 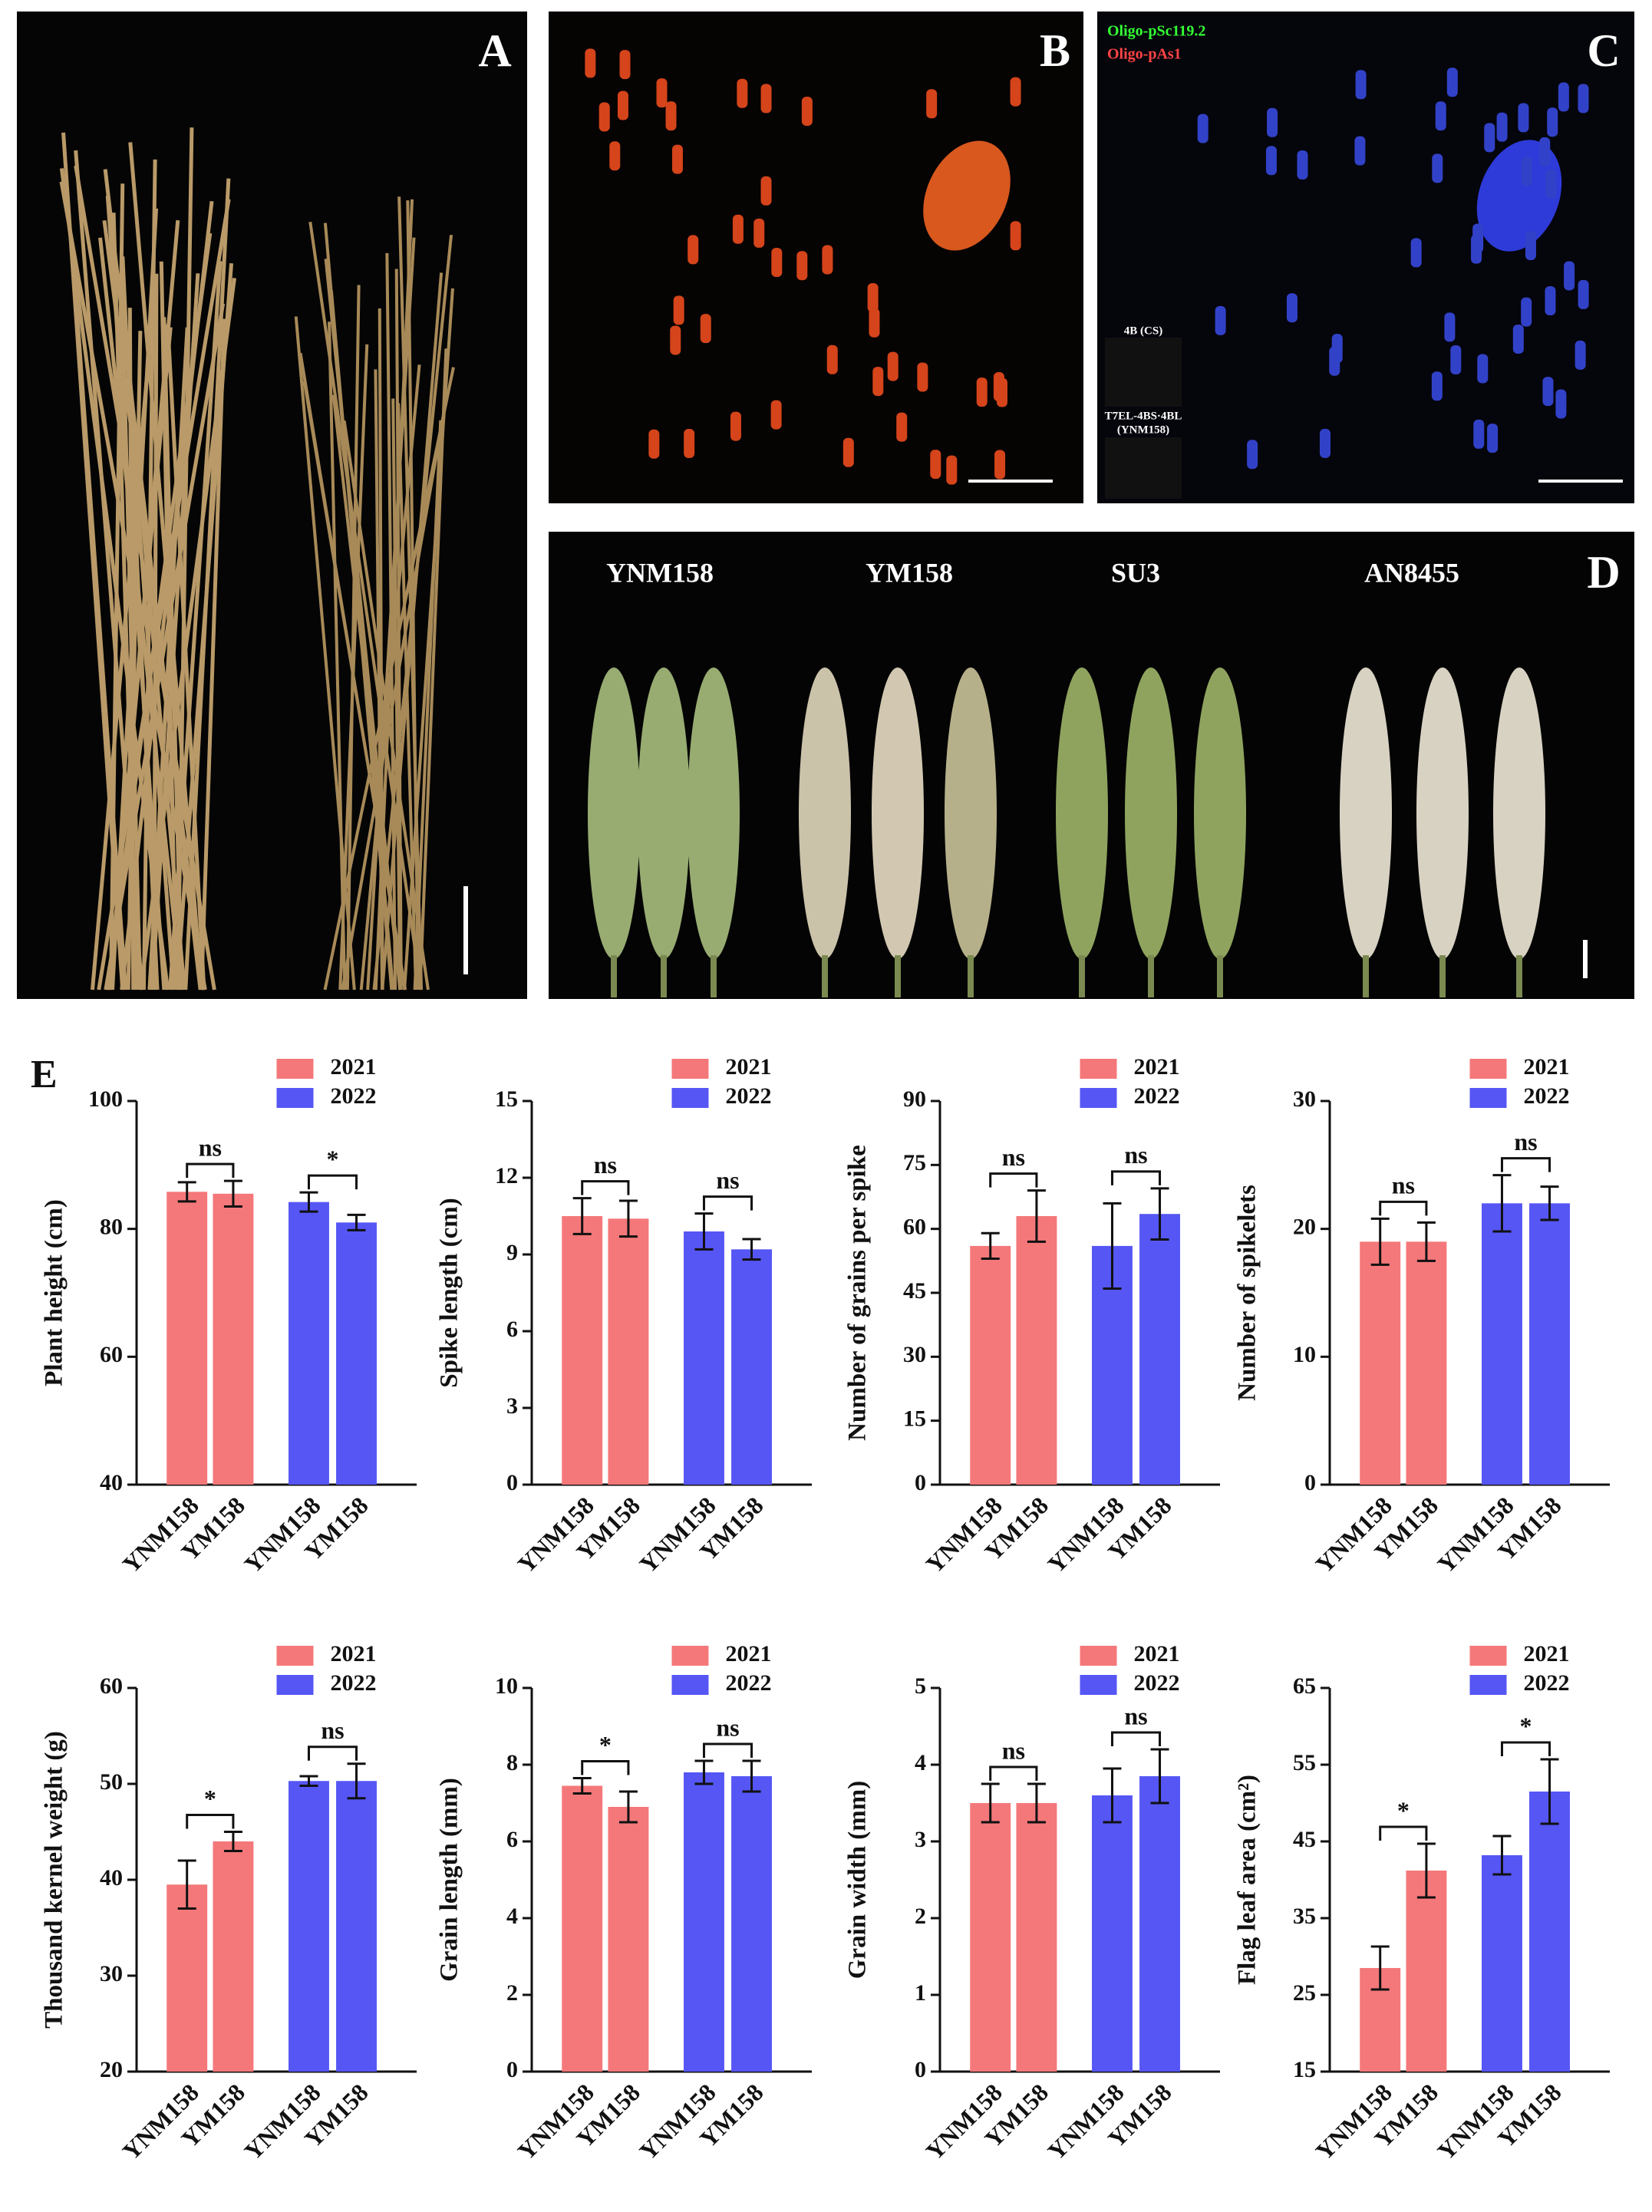 What do you see at coordinates (1143, 416) in the screenshot?
I see `inset-label: T7EL-4BS·4BL` at bounding box center [1143, 416].